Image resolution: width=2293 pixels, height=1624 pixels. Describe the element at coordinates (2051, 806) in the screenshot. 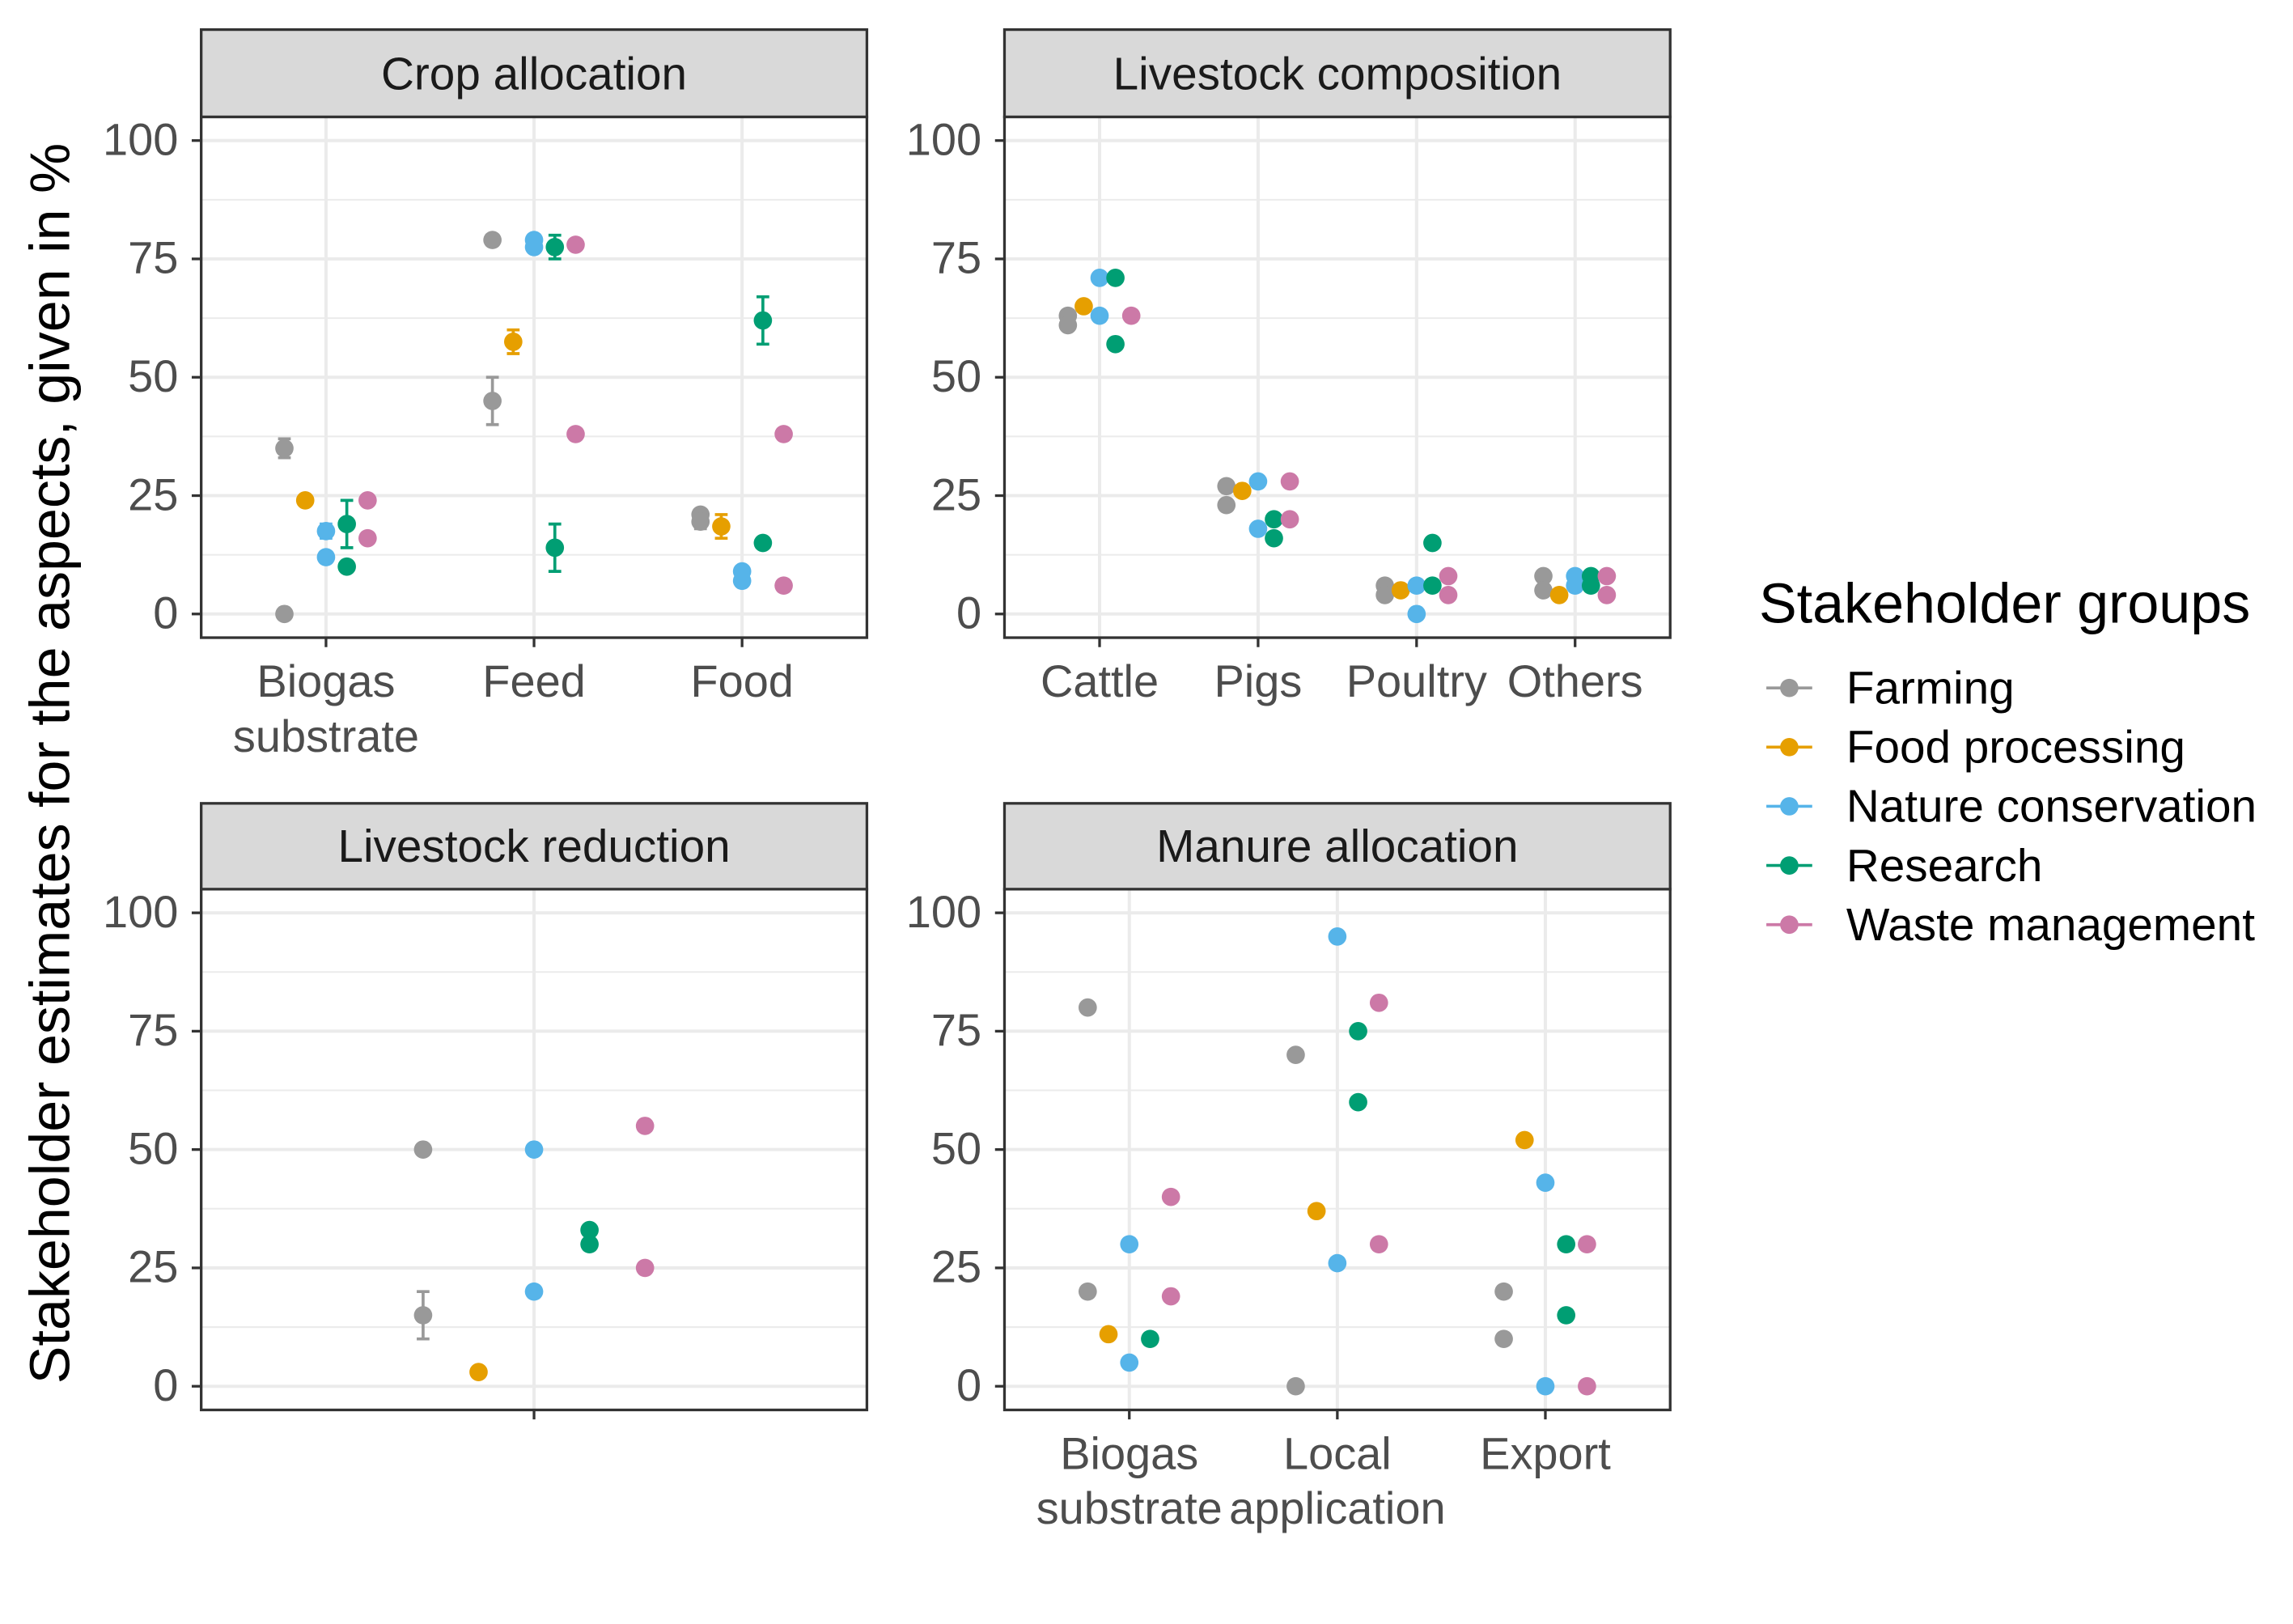

I see `legend-label: Nature conservation` at that location.